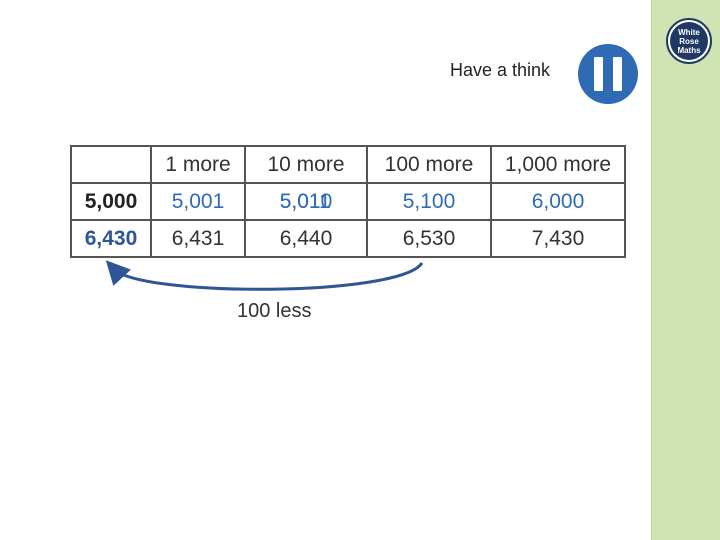 This screenshot has width=720, height=540. Describe the element at coordinates (429, 238) in the screenshot. I see `hundred-more-value: 6,530` at that location.